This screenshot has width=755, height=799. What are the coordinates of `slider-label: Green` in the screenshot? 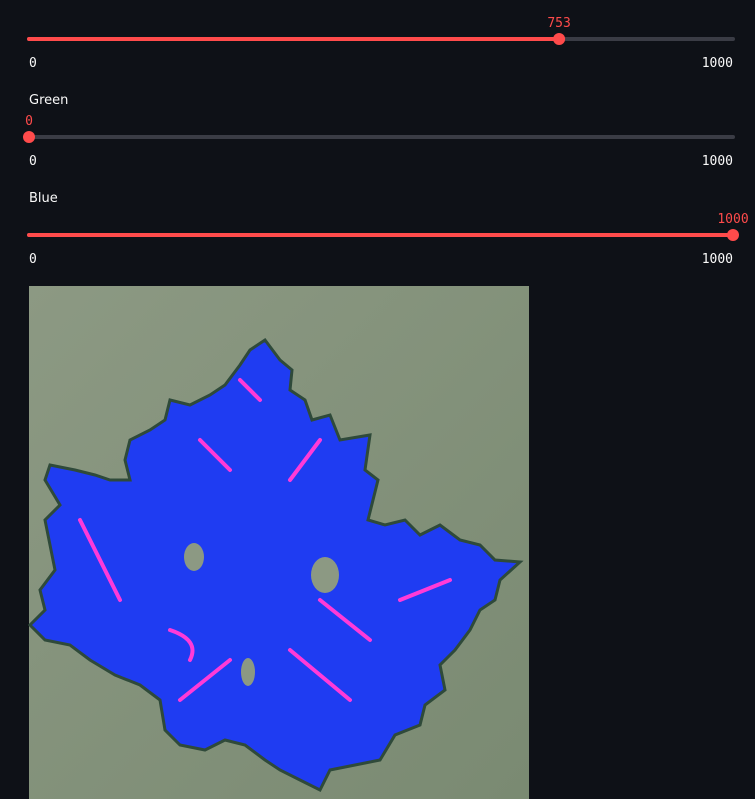 It's located at (48, 100).